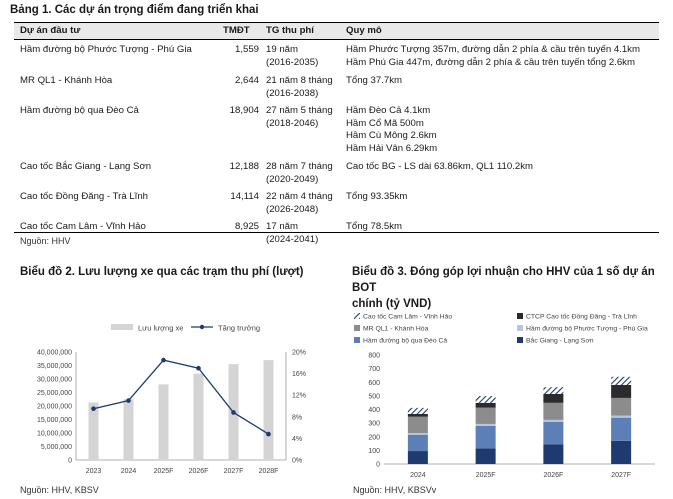 The width and height of the screenshot is (673, 499). Describe the element at coordinates (86, 166) in the screenshot. I see `cell-project: Cao tốc Bắc Giang - Lạng Sơn` at that location.